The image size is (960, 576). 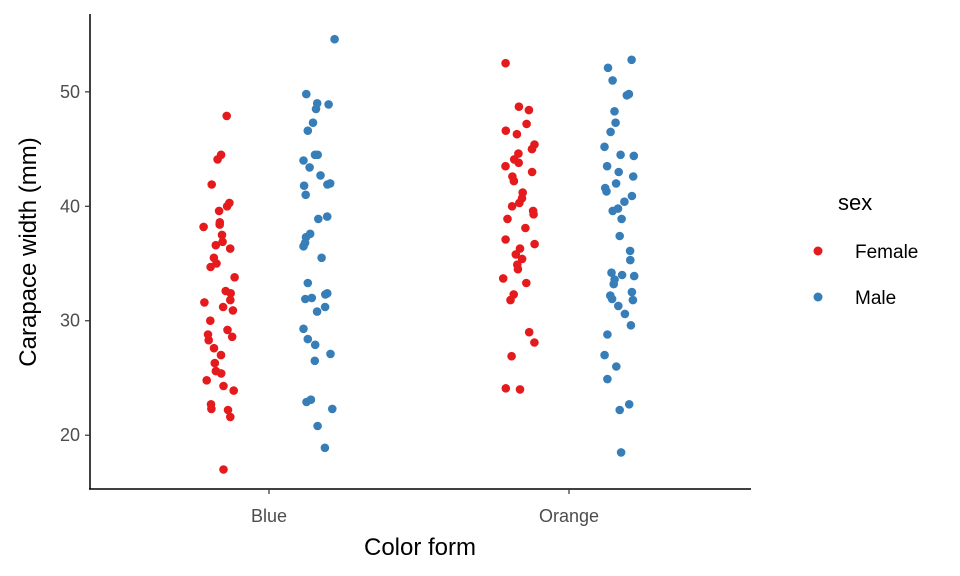 What do you see at coordinates (70, 321) in the screenshot?
I see `y-tick-label: 30` at bounding box center [70, 321].